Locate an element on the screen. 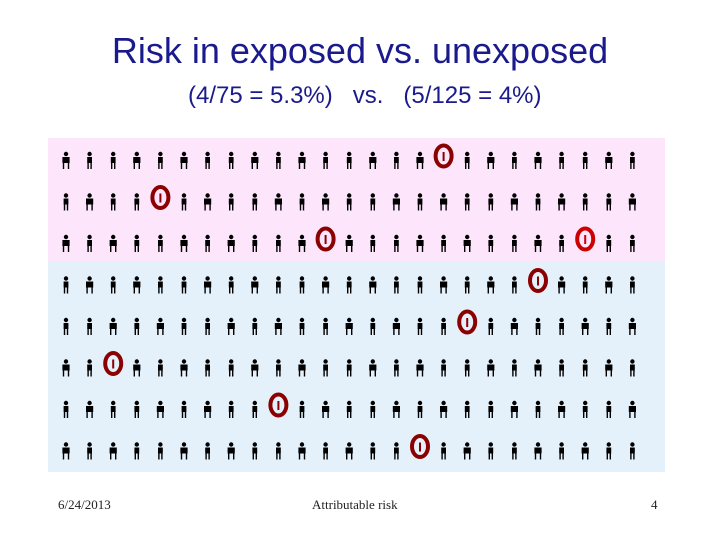  slide-title: Risk in exposed vs. unexposed is located at coordinates (360, 50).